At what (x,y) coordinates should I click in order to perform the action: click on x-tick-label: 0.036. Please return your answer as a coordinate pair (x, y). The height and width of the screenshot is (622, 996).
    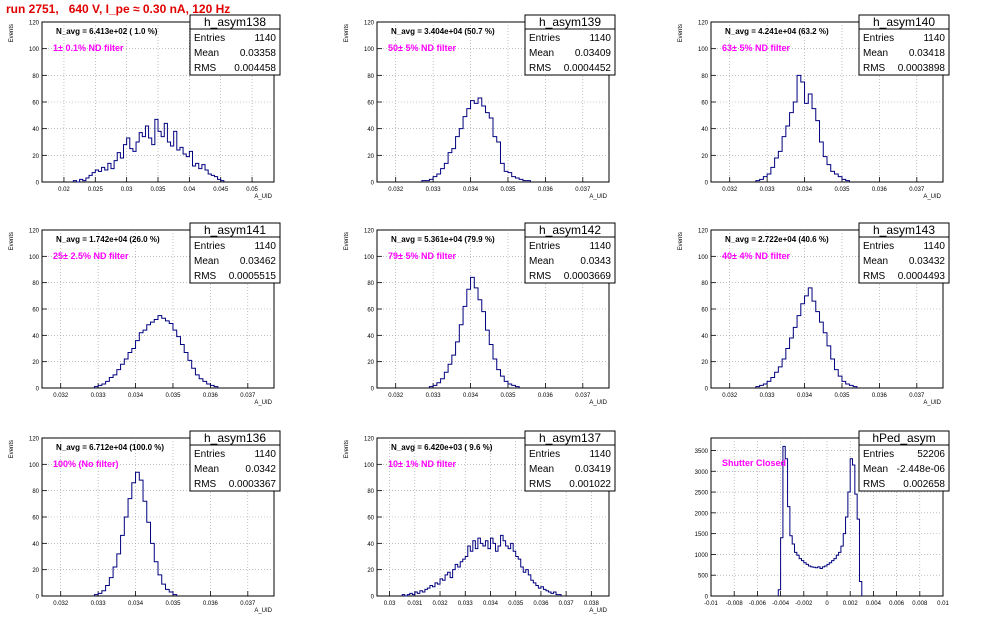
    Looking at the image, I should click on (541, 604).